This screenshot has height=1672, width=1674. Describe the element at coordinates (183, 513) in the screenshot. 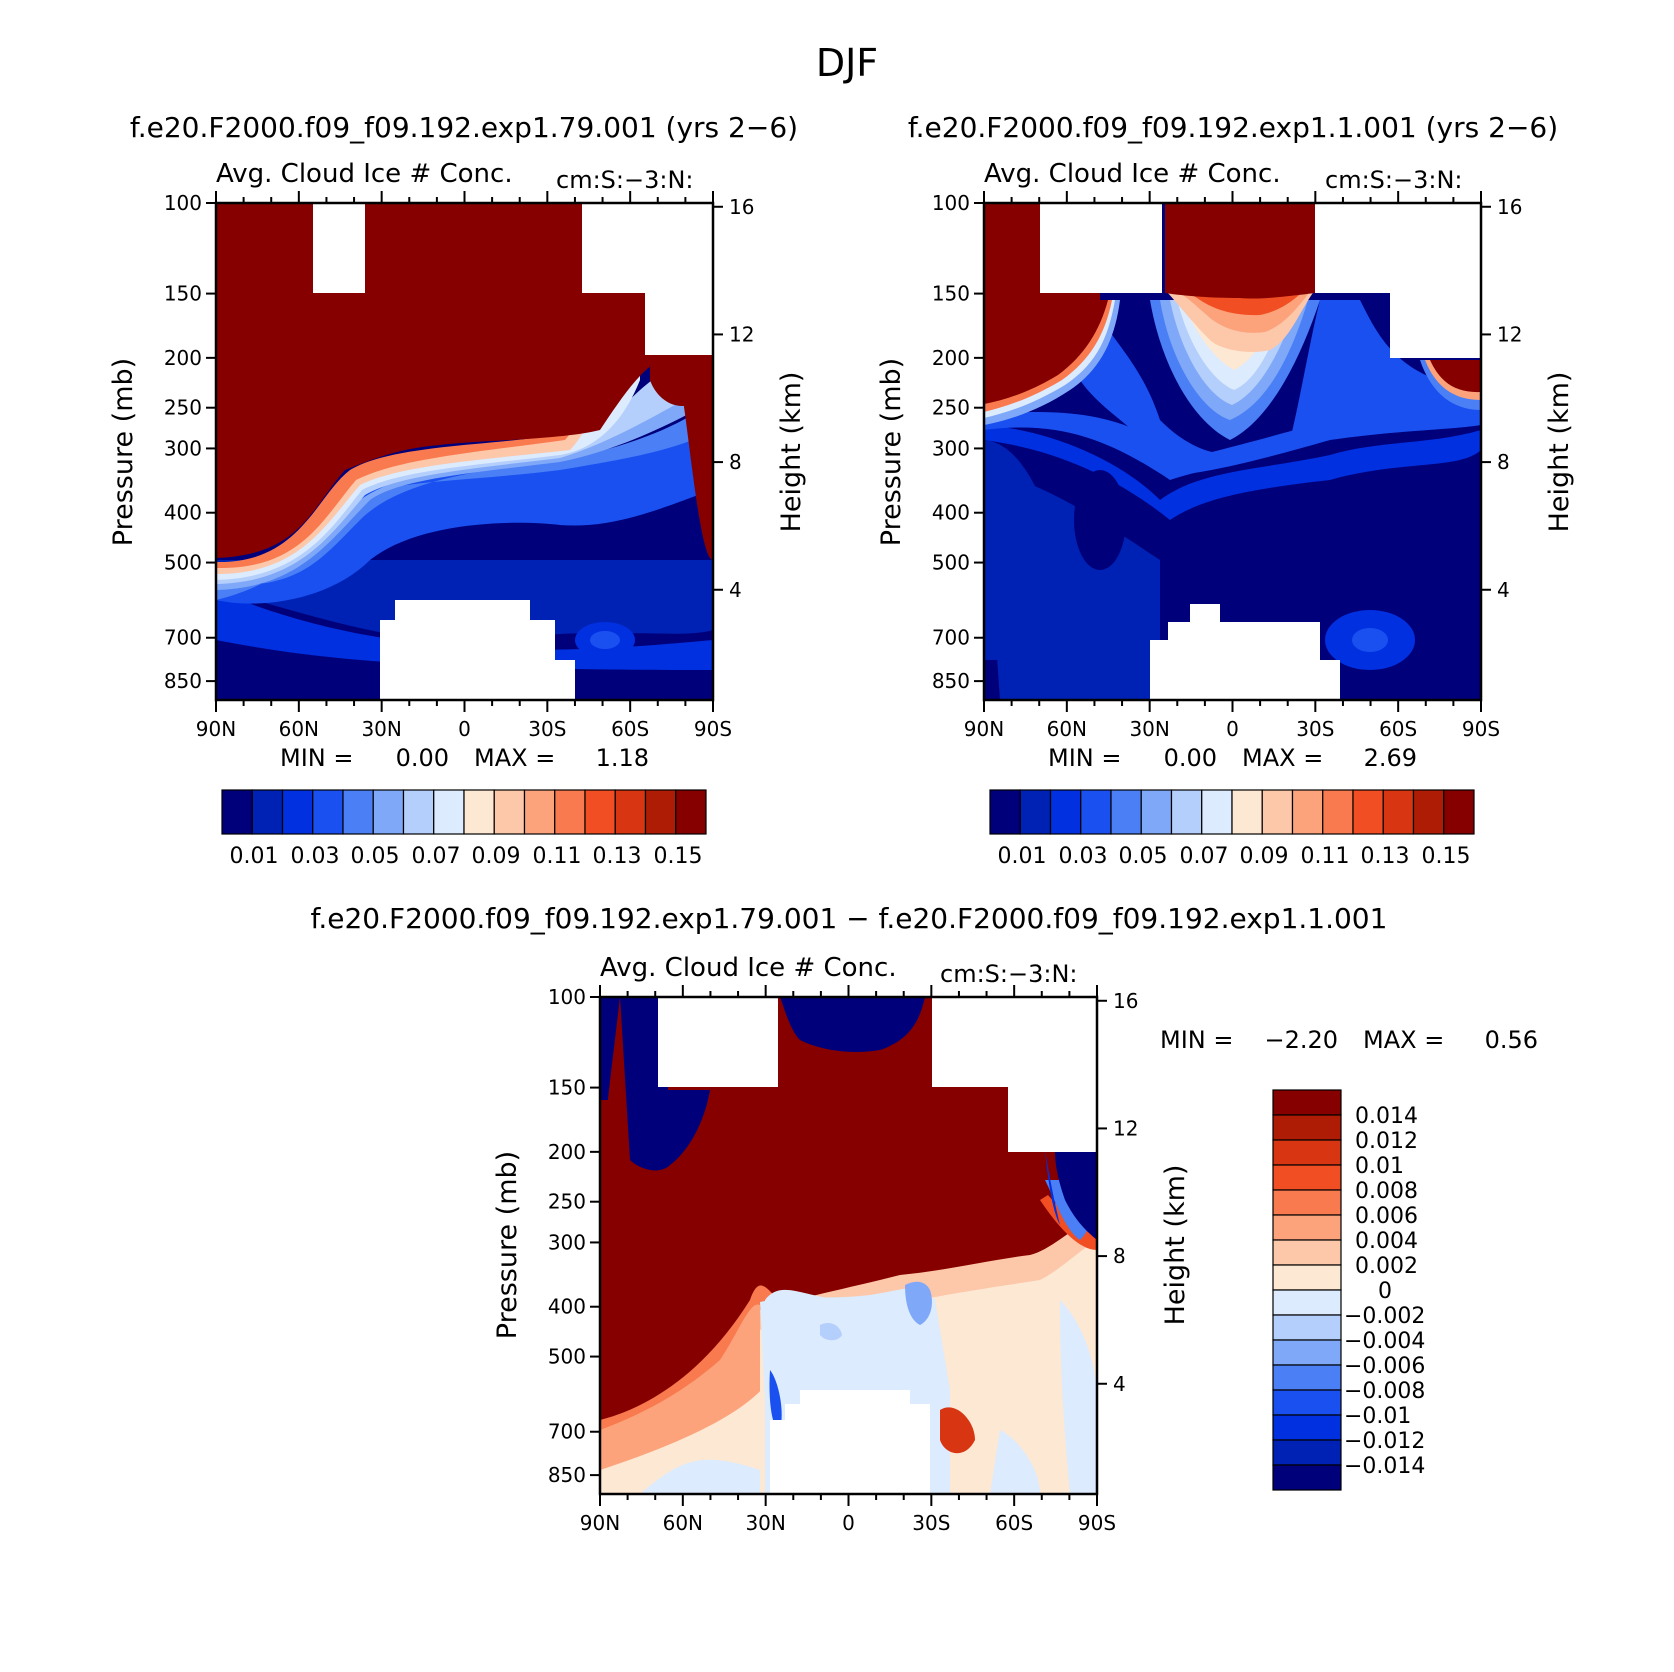

I see `y-tick-label: 400` at that location.